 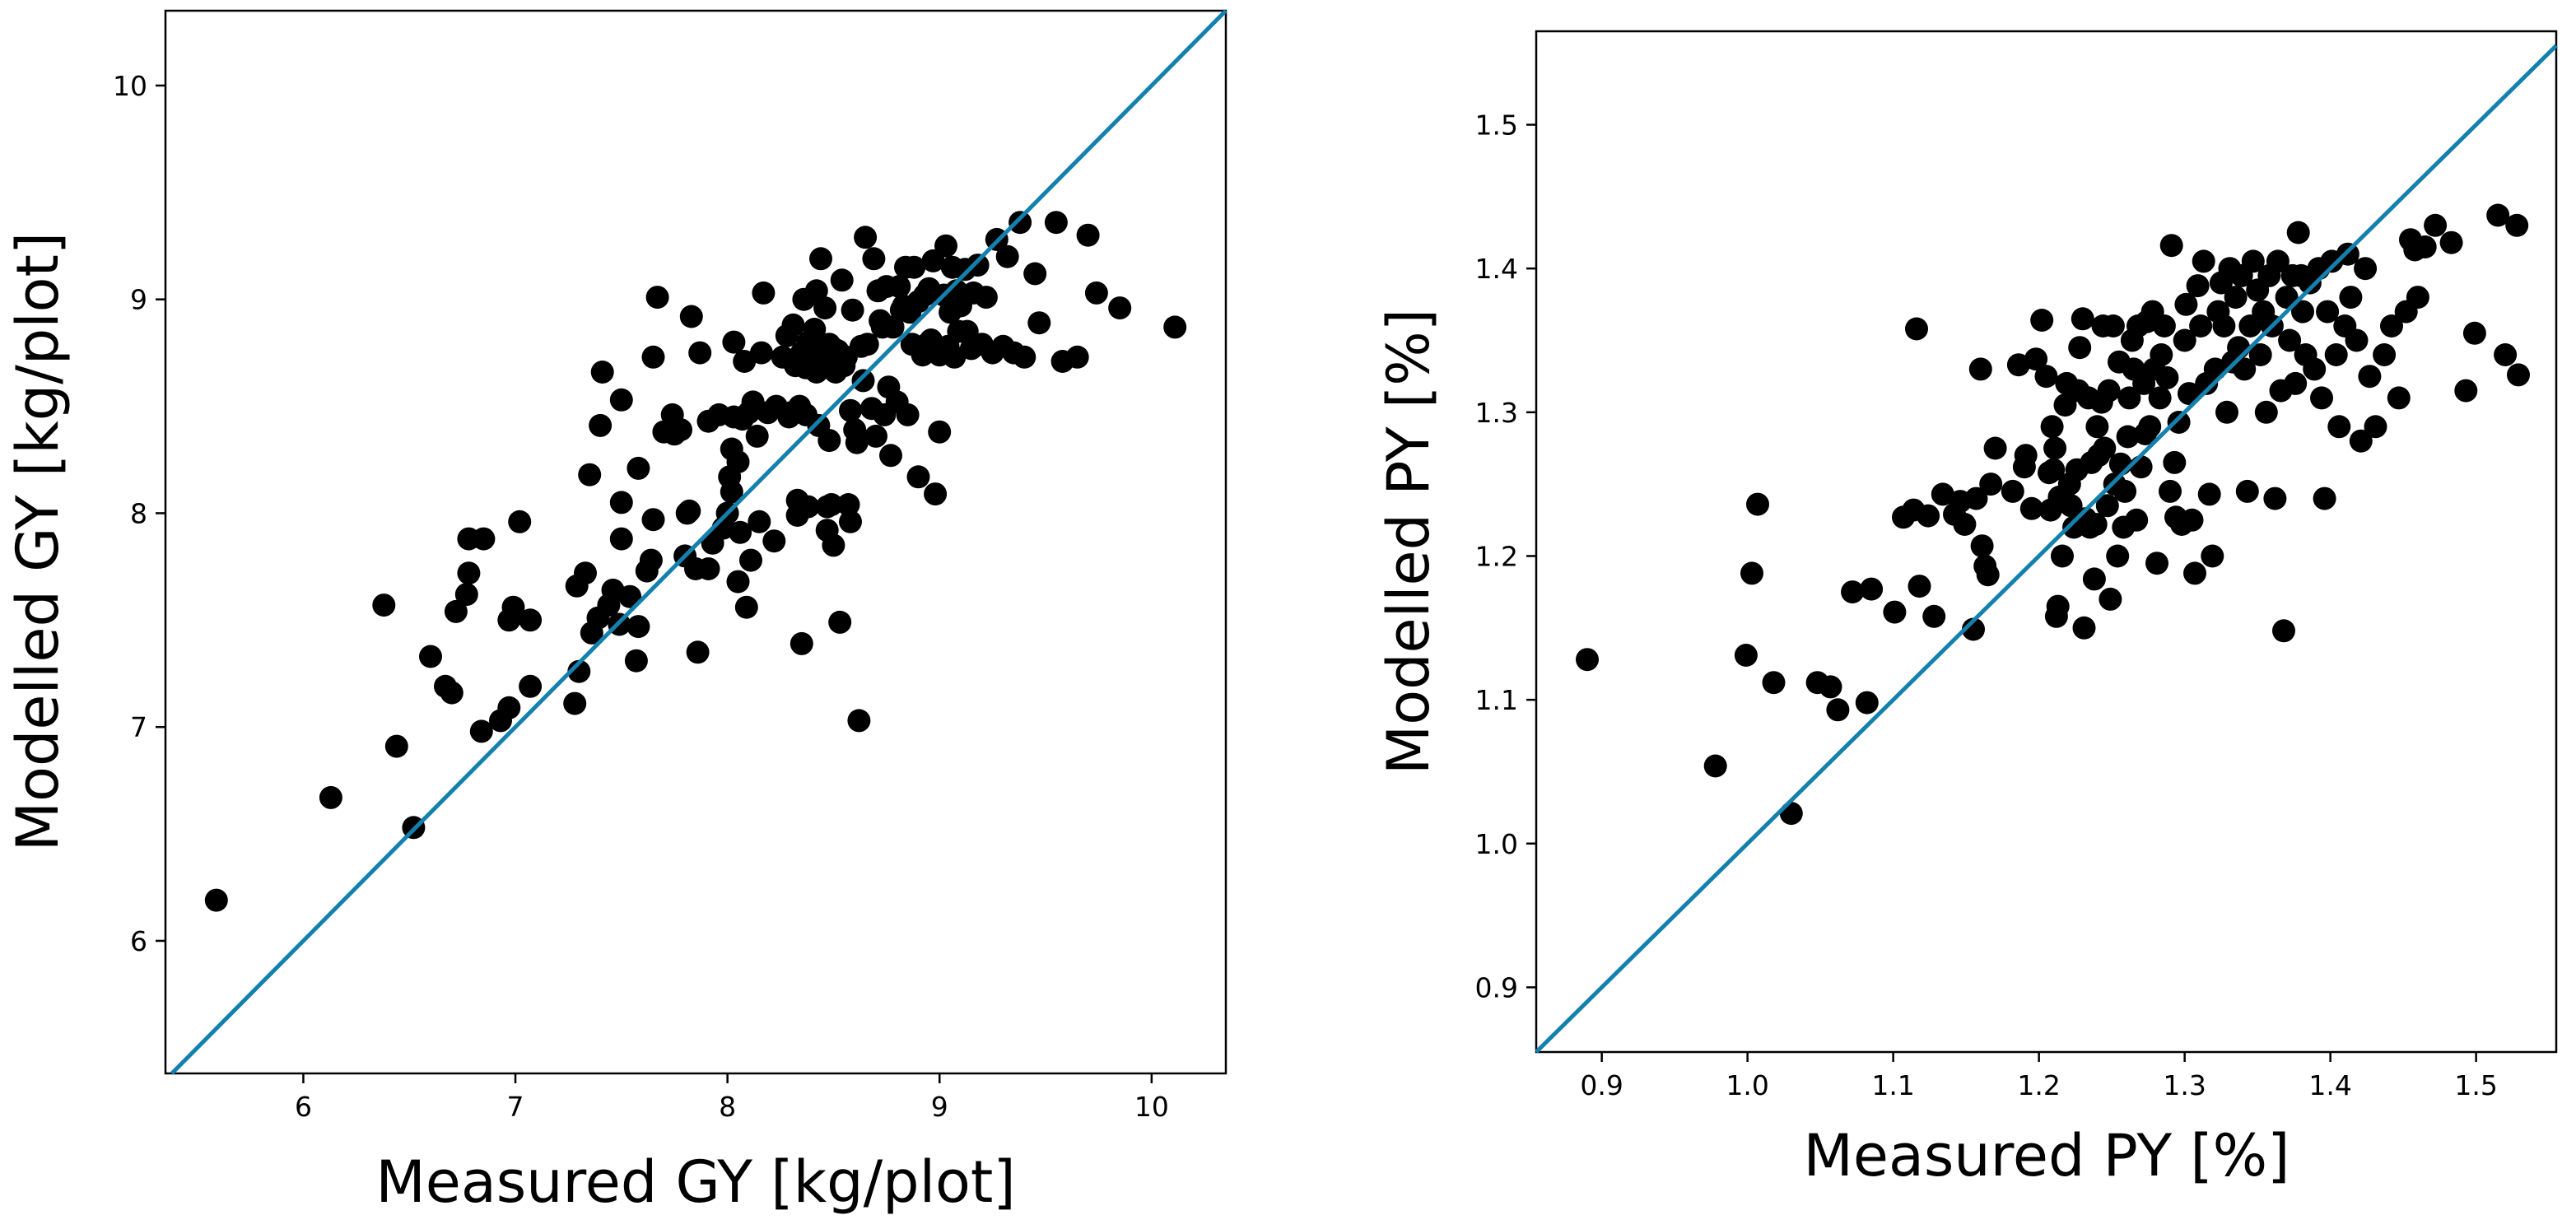 What do you see at coordinates (138, 941) in the screenshot?
I see `gy-y-tick-label-0: 6` at bounding box center [138, 941].